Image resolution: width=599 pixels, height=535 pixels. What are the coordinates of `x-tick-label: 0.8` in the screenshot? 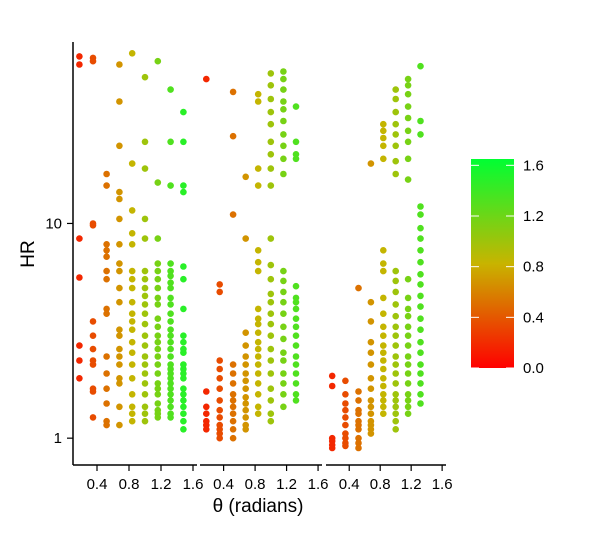 It's located at (255, 484).